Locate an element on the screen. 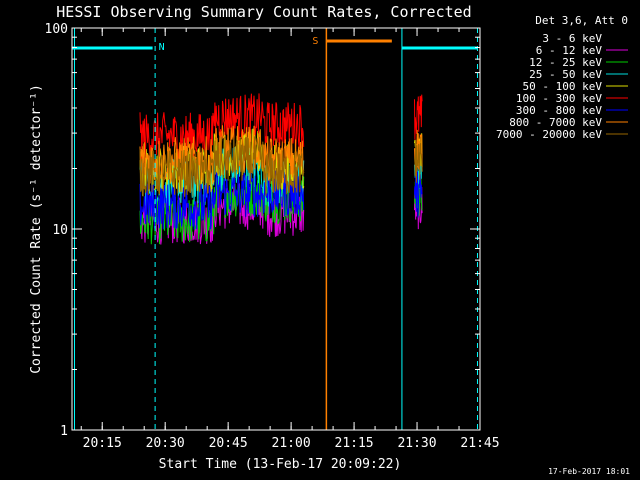 The image size is (640, 480). legend-header: Det 3,6, Att 0 is located at coordinates (581, 20).